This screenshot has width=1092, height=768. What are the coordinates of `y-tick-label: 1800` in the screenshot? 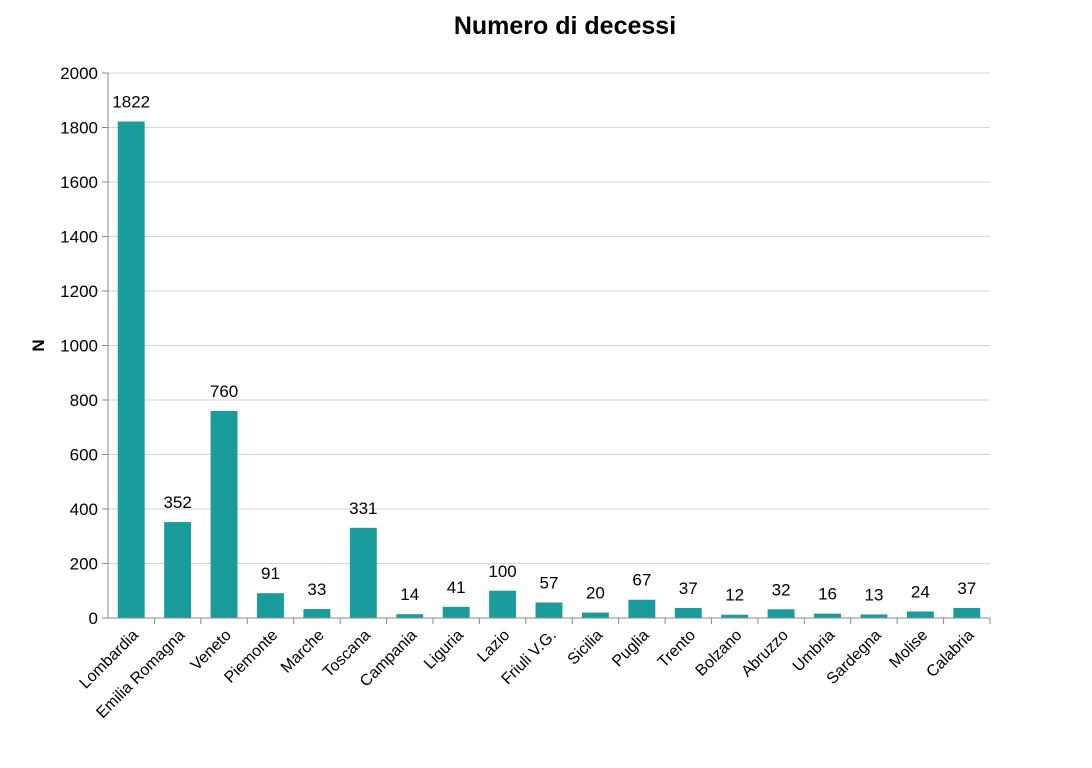 It's located at (79, 128).